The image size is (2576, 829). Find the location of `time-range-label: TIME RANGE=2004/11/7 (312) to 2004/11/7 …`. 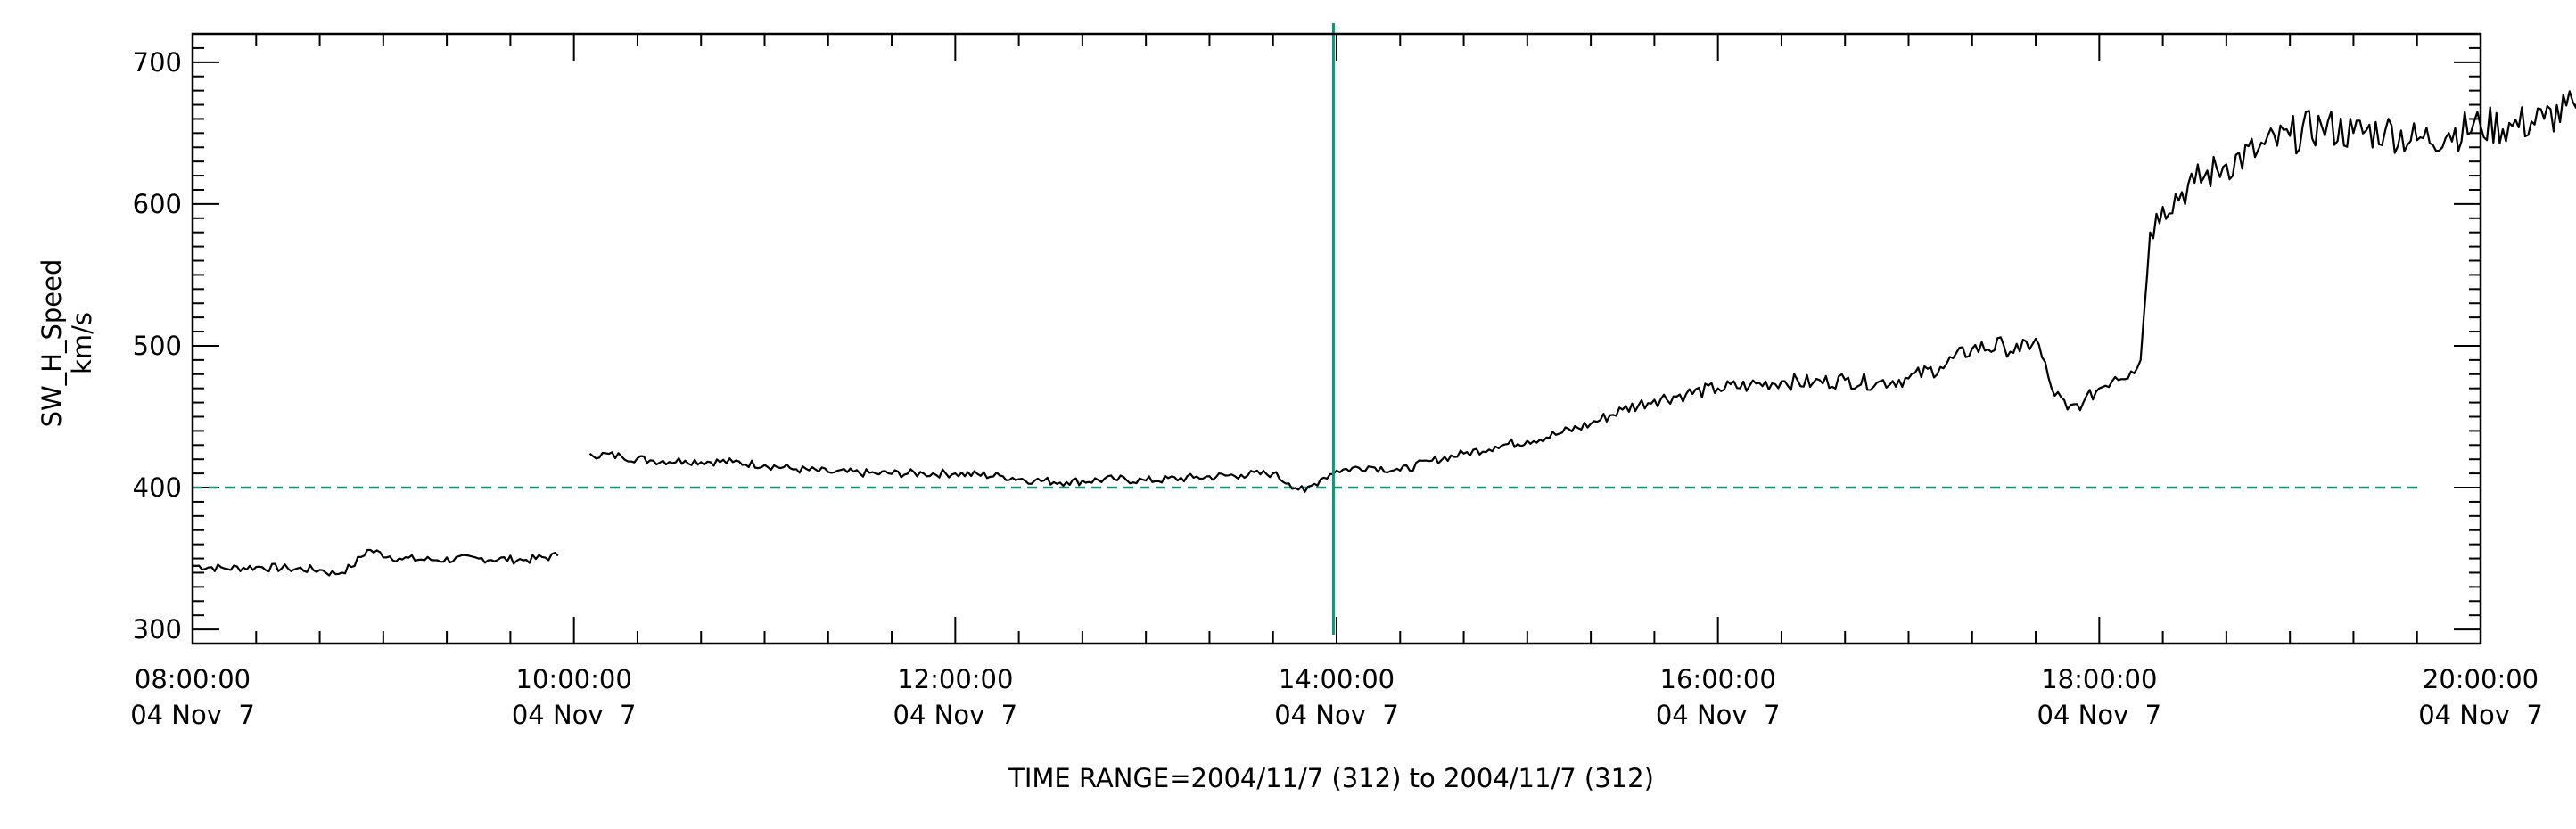

time-range-label: TIME RANGE=2004/11/7 (312) to 2004/11/7 … is located at coordinates (1331, 778).